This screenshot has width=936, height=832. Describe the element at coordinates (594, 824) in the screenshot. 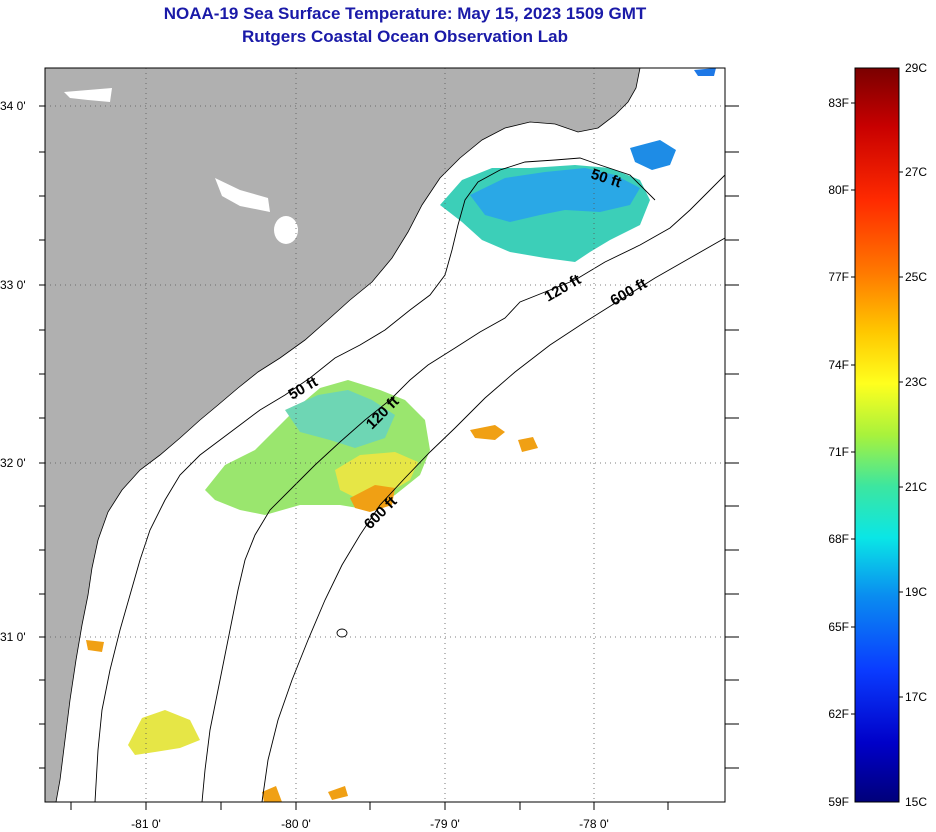

I see `lon-label: -78 0'` at that location.